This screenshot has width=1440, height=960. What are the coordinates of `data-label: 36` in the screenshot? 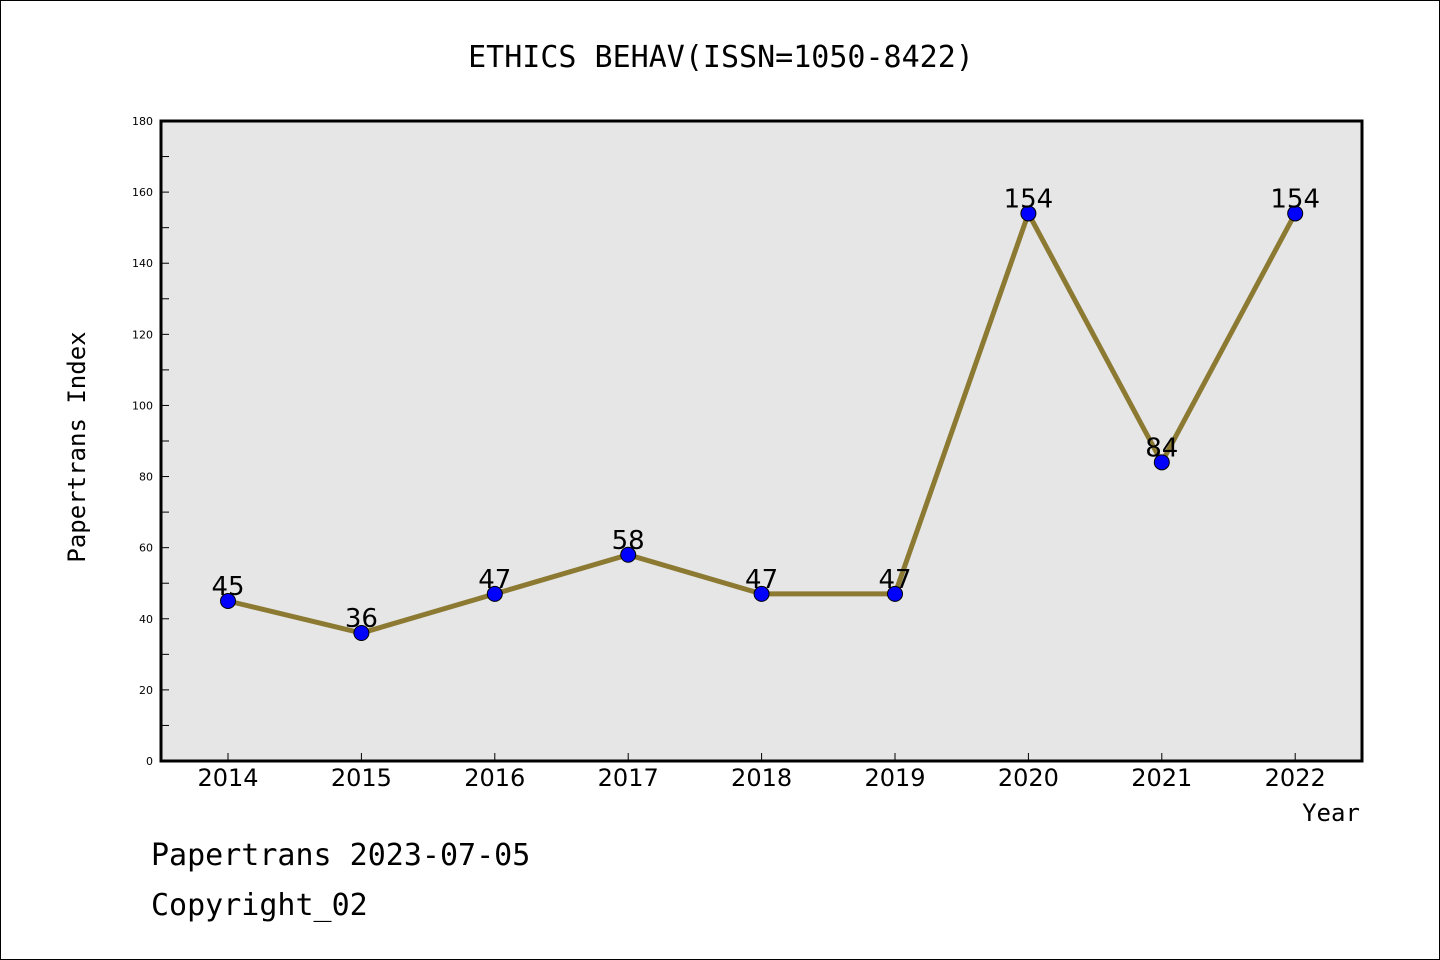 It's located at (361, 619).